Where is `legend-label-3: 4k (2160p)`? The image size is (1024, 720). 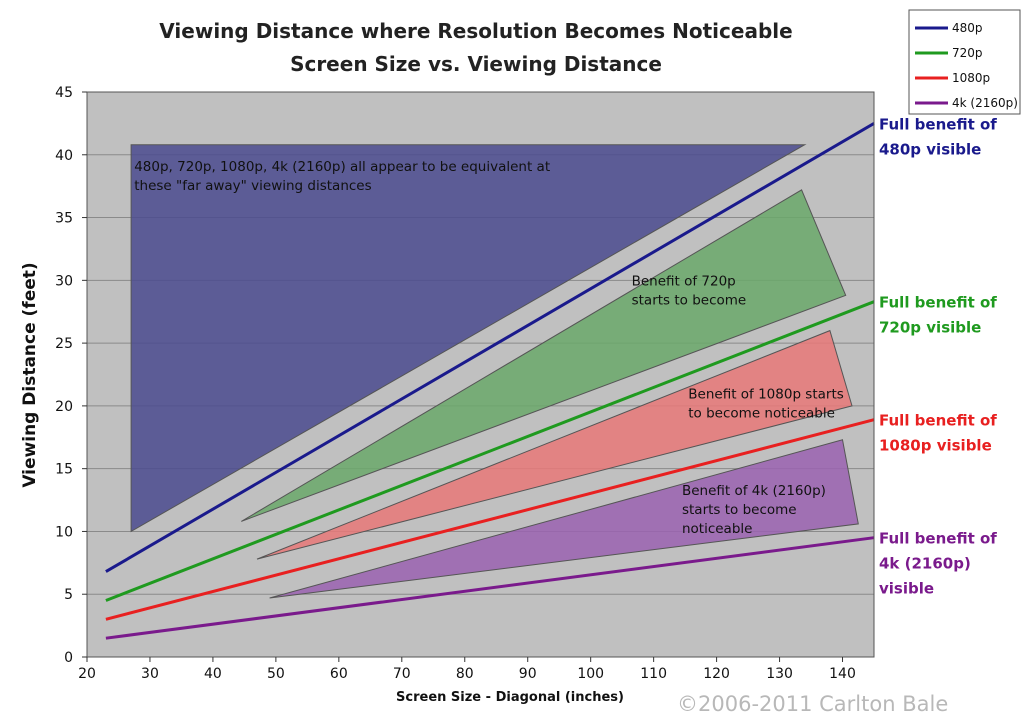 legend-label-3: 4k (2160p) is located at coordinates (985, 103).